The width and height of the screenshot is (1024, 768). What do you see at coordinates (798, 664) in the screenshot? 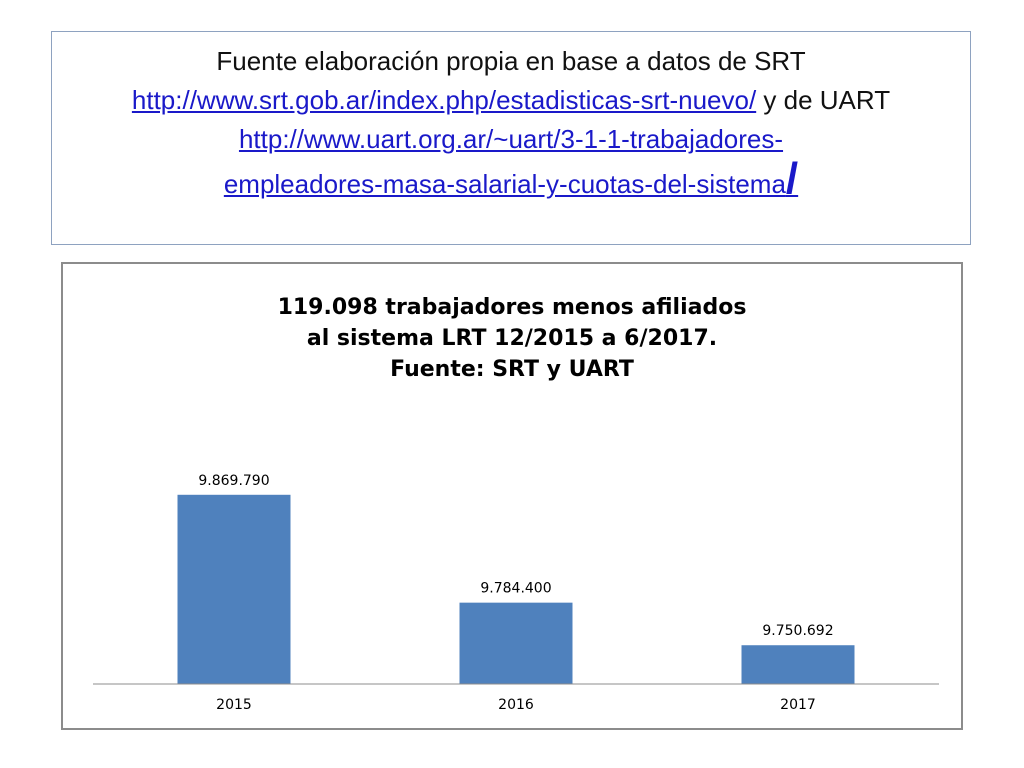
I see `bar-2017` at bounding box center [798, 664].